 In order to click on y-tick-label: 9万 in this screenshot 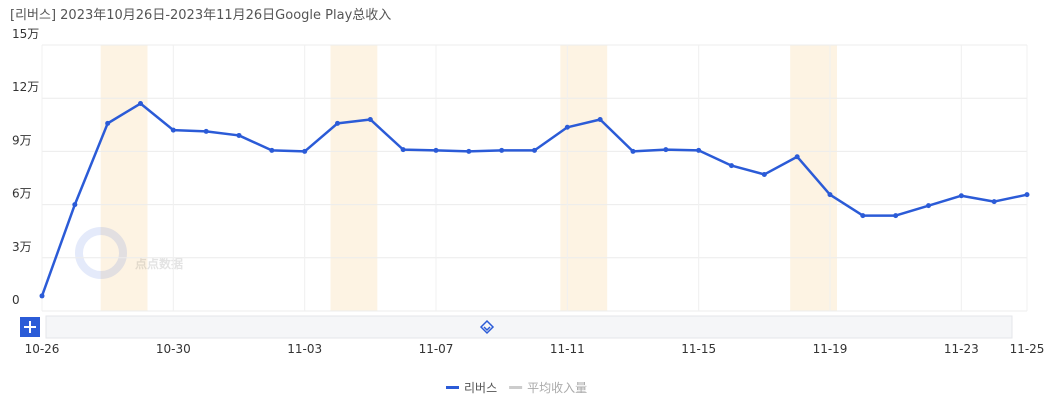, I will do `click(22, 140)`.